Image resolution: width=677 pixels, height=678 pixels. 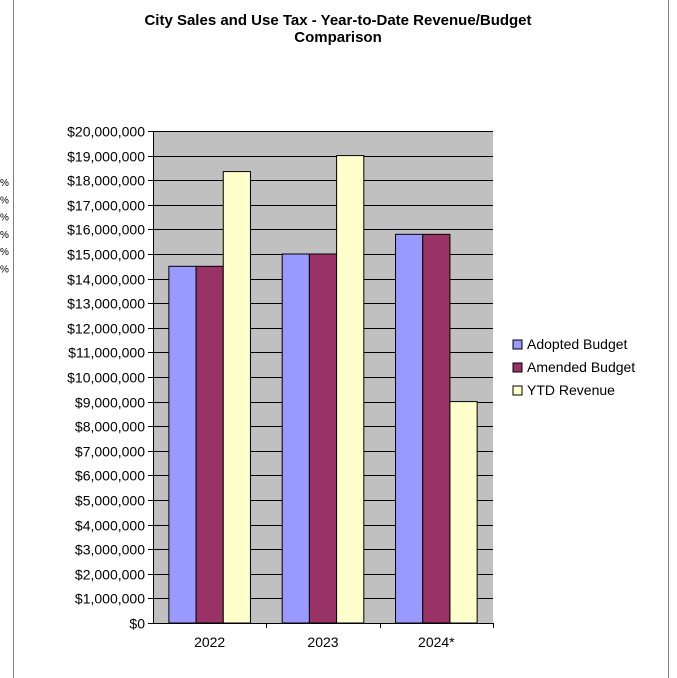 I want to click on y-tick-label: $17,000,000, so click(x=106, y=206).